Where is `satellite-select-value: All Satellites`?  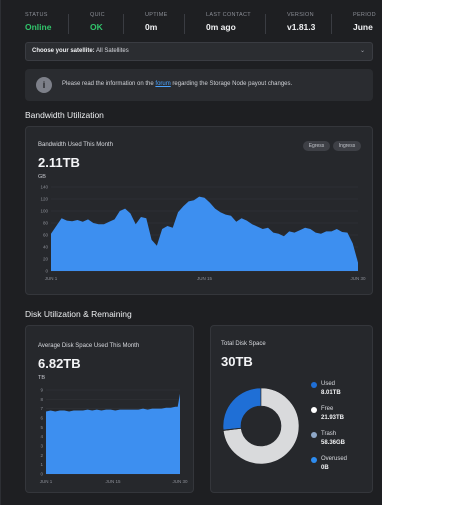
satellite-select-value: All Satellites is located at coordinates (112, 51).